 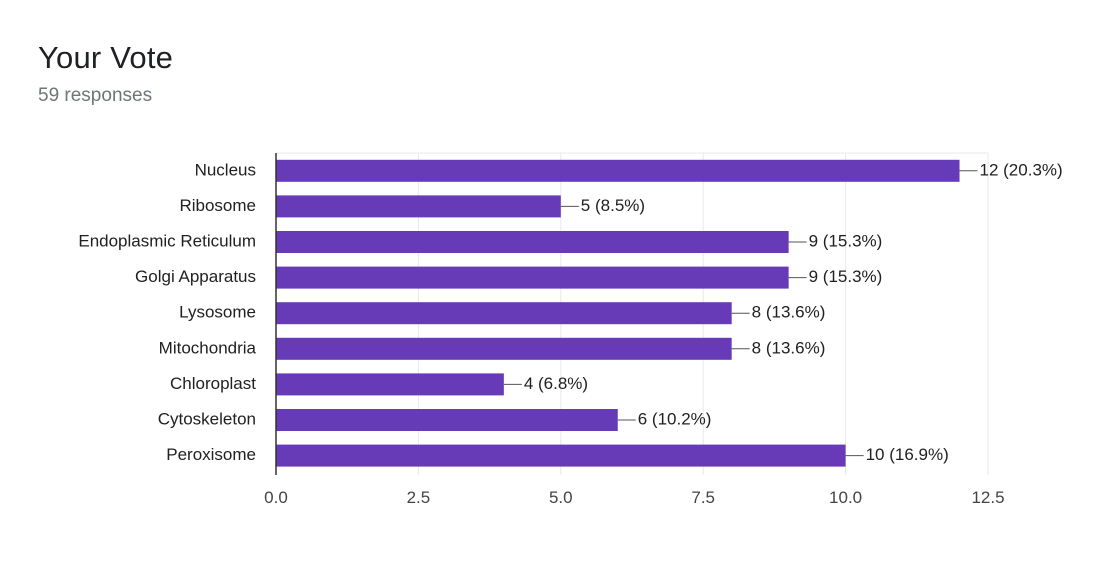 What do you see at coordinates (167, 240) in the screenshot?
I see `category-label: Endoplasmic Reticulum` at bounding box center [167, 240].